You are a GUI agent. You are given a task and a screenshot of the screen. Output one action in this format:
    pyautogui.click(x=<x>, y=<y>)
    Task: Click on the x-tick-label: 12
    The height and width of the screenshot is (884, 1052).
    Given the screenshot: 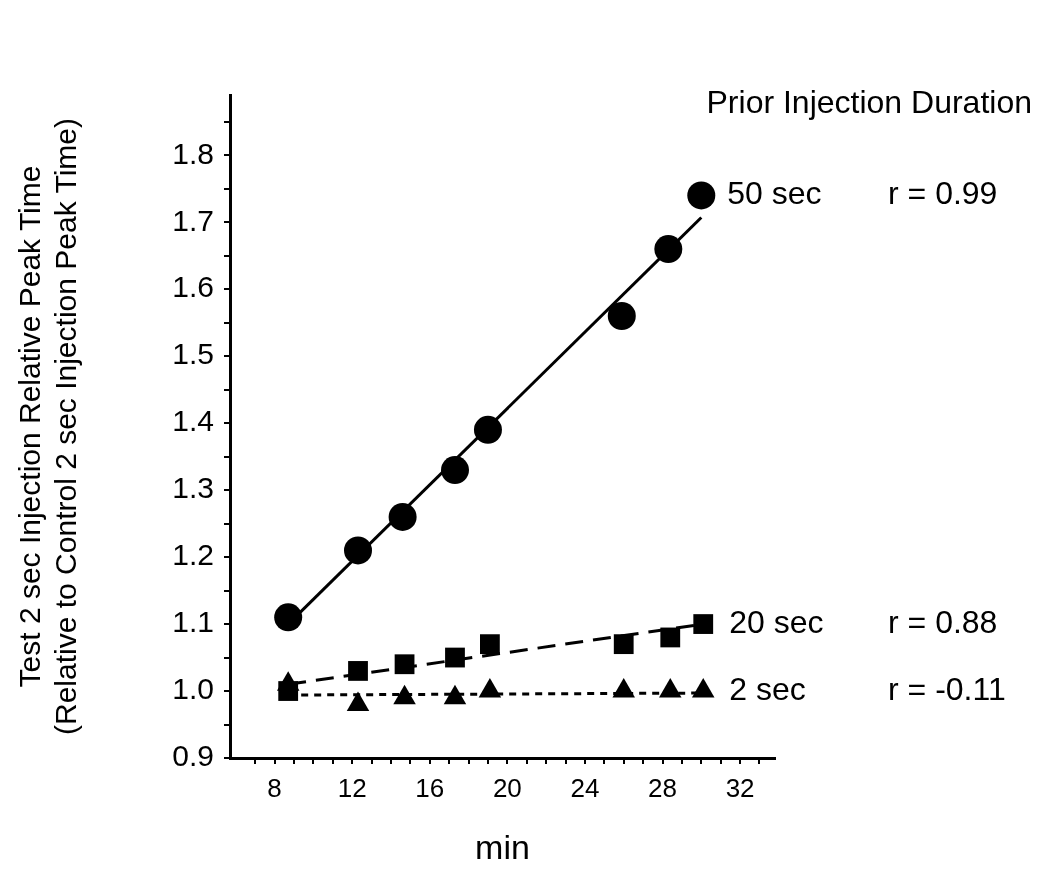 What is the action you would take?
    pyautogui.click(x=352, y=787)
    